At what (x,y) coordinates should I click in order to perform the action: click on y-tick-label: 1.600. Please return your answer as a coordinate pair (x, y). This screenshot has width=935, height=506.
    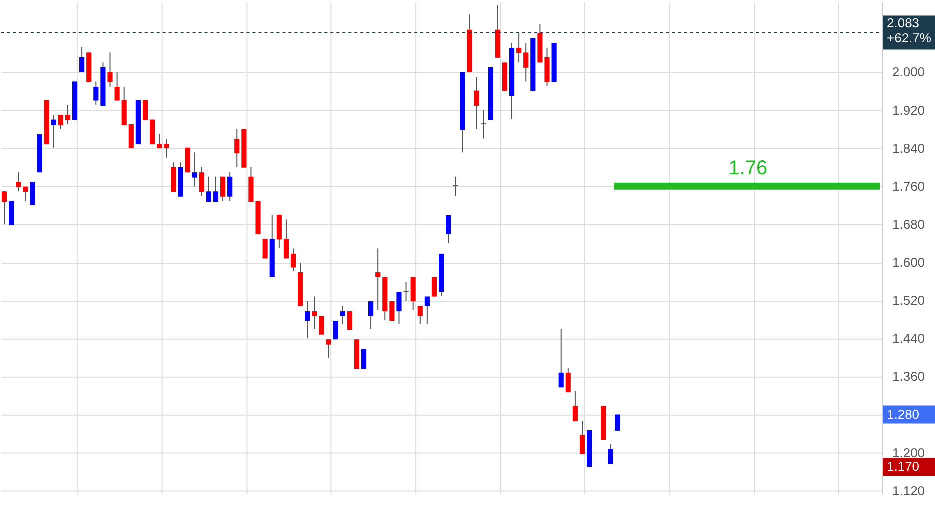
    Looking at the image, I should click on (909, 262).